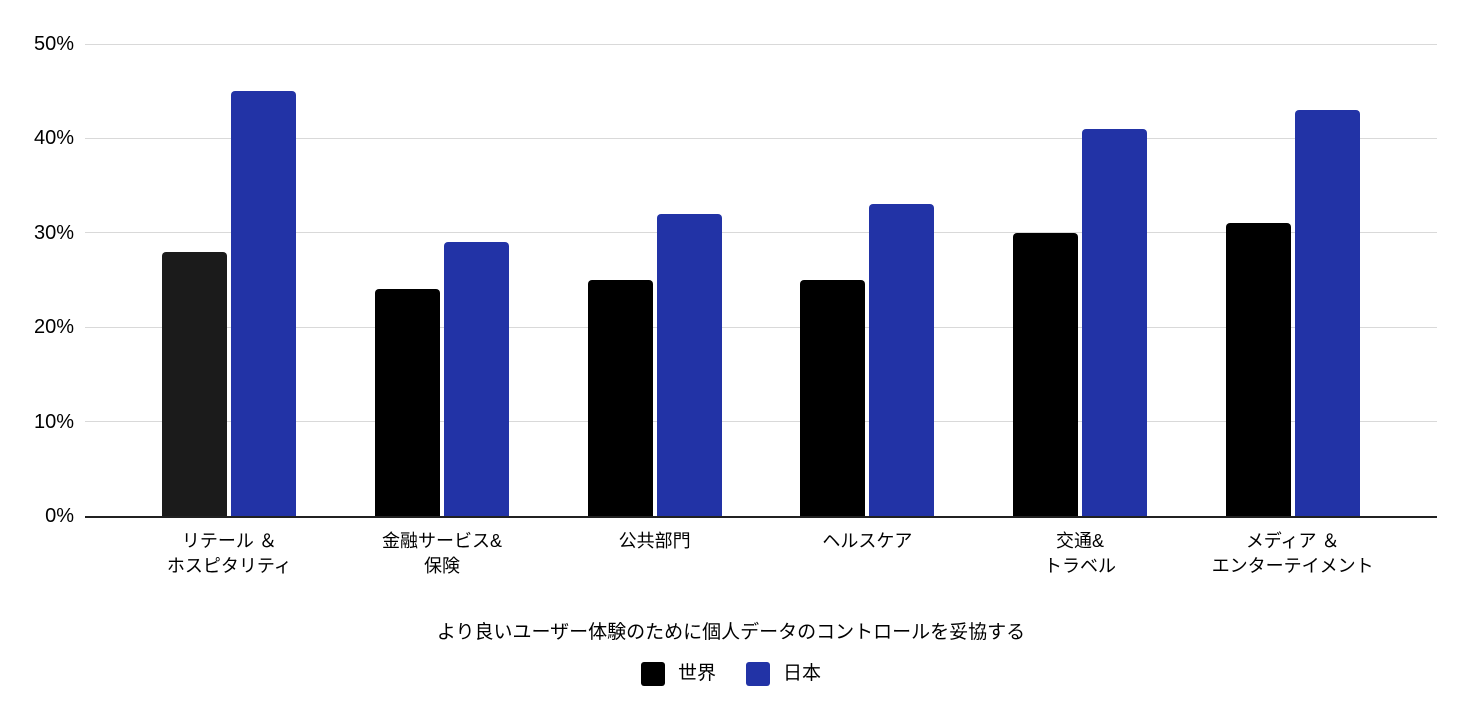  I want to click on bar-世界-0, so click(195, 383).